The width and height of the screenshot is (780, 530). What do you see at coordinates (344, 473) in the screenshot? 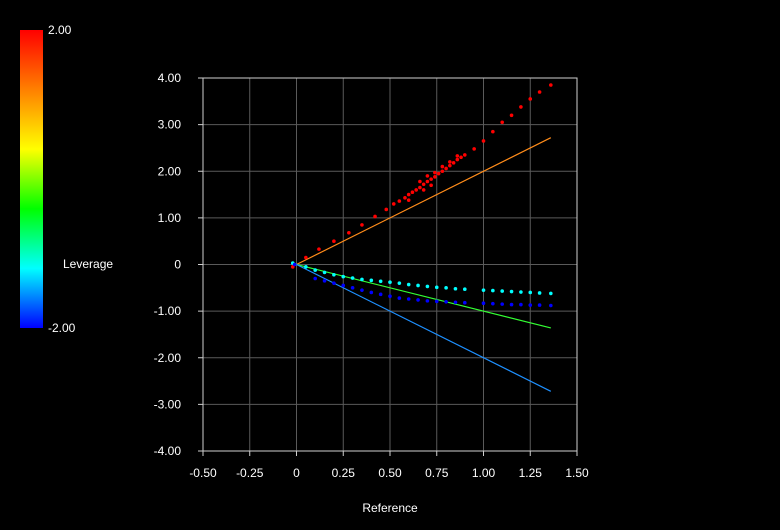
I see `x-tick-label: 0.25` at bounding box center [344, 473].